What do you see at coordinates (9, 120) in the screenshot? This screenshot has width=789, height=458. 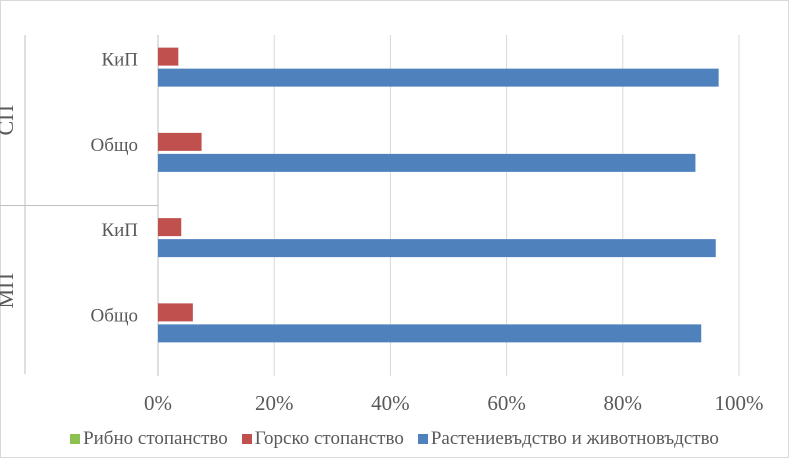 I see `group-label: СП` at bounding box center [9, 120].